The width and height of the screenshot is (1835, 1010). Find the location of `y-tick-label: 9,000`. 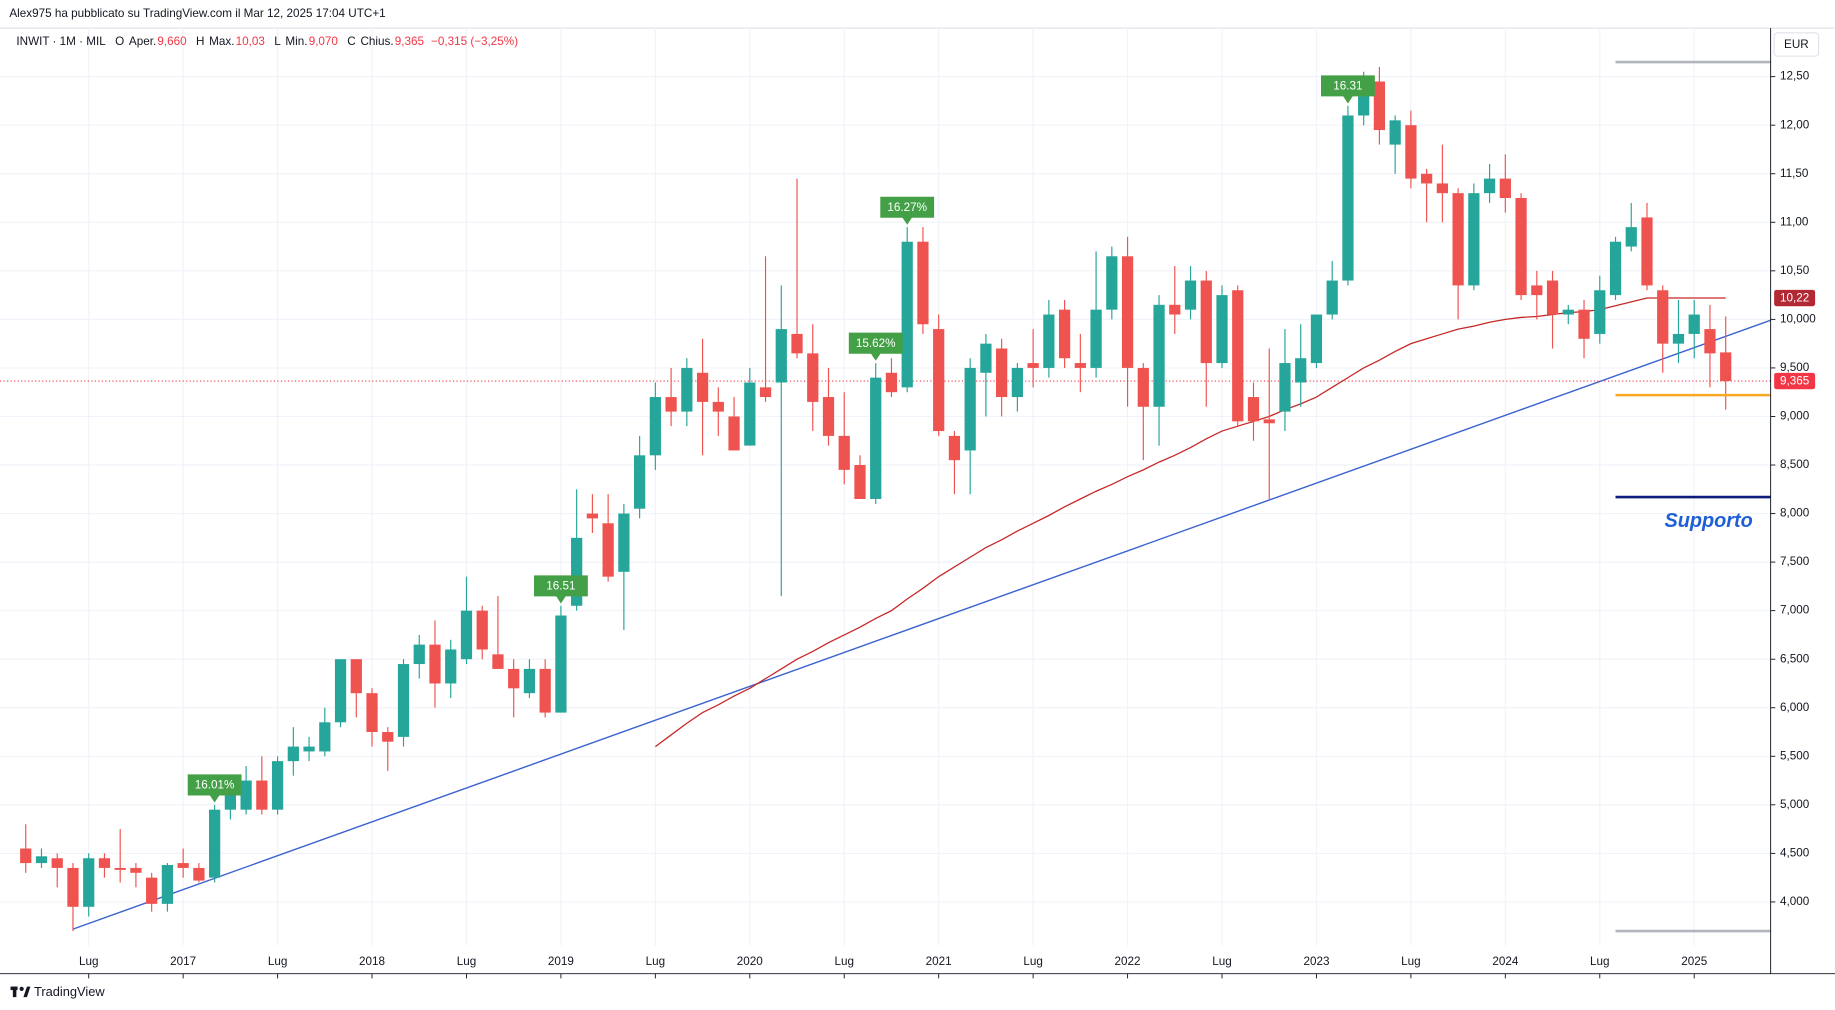

y-tick-label: 9,000 is located at coordinates (1795, 416).